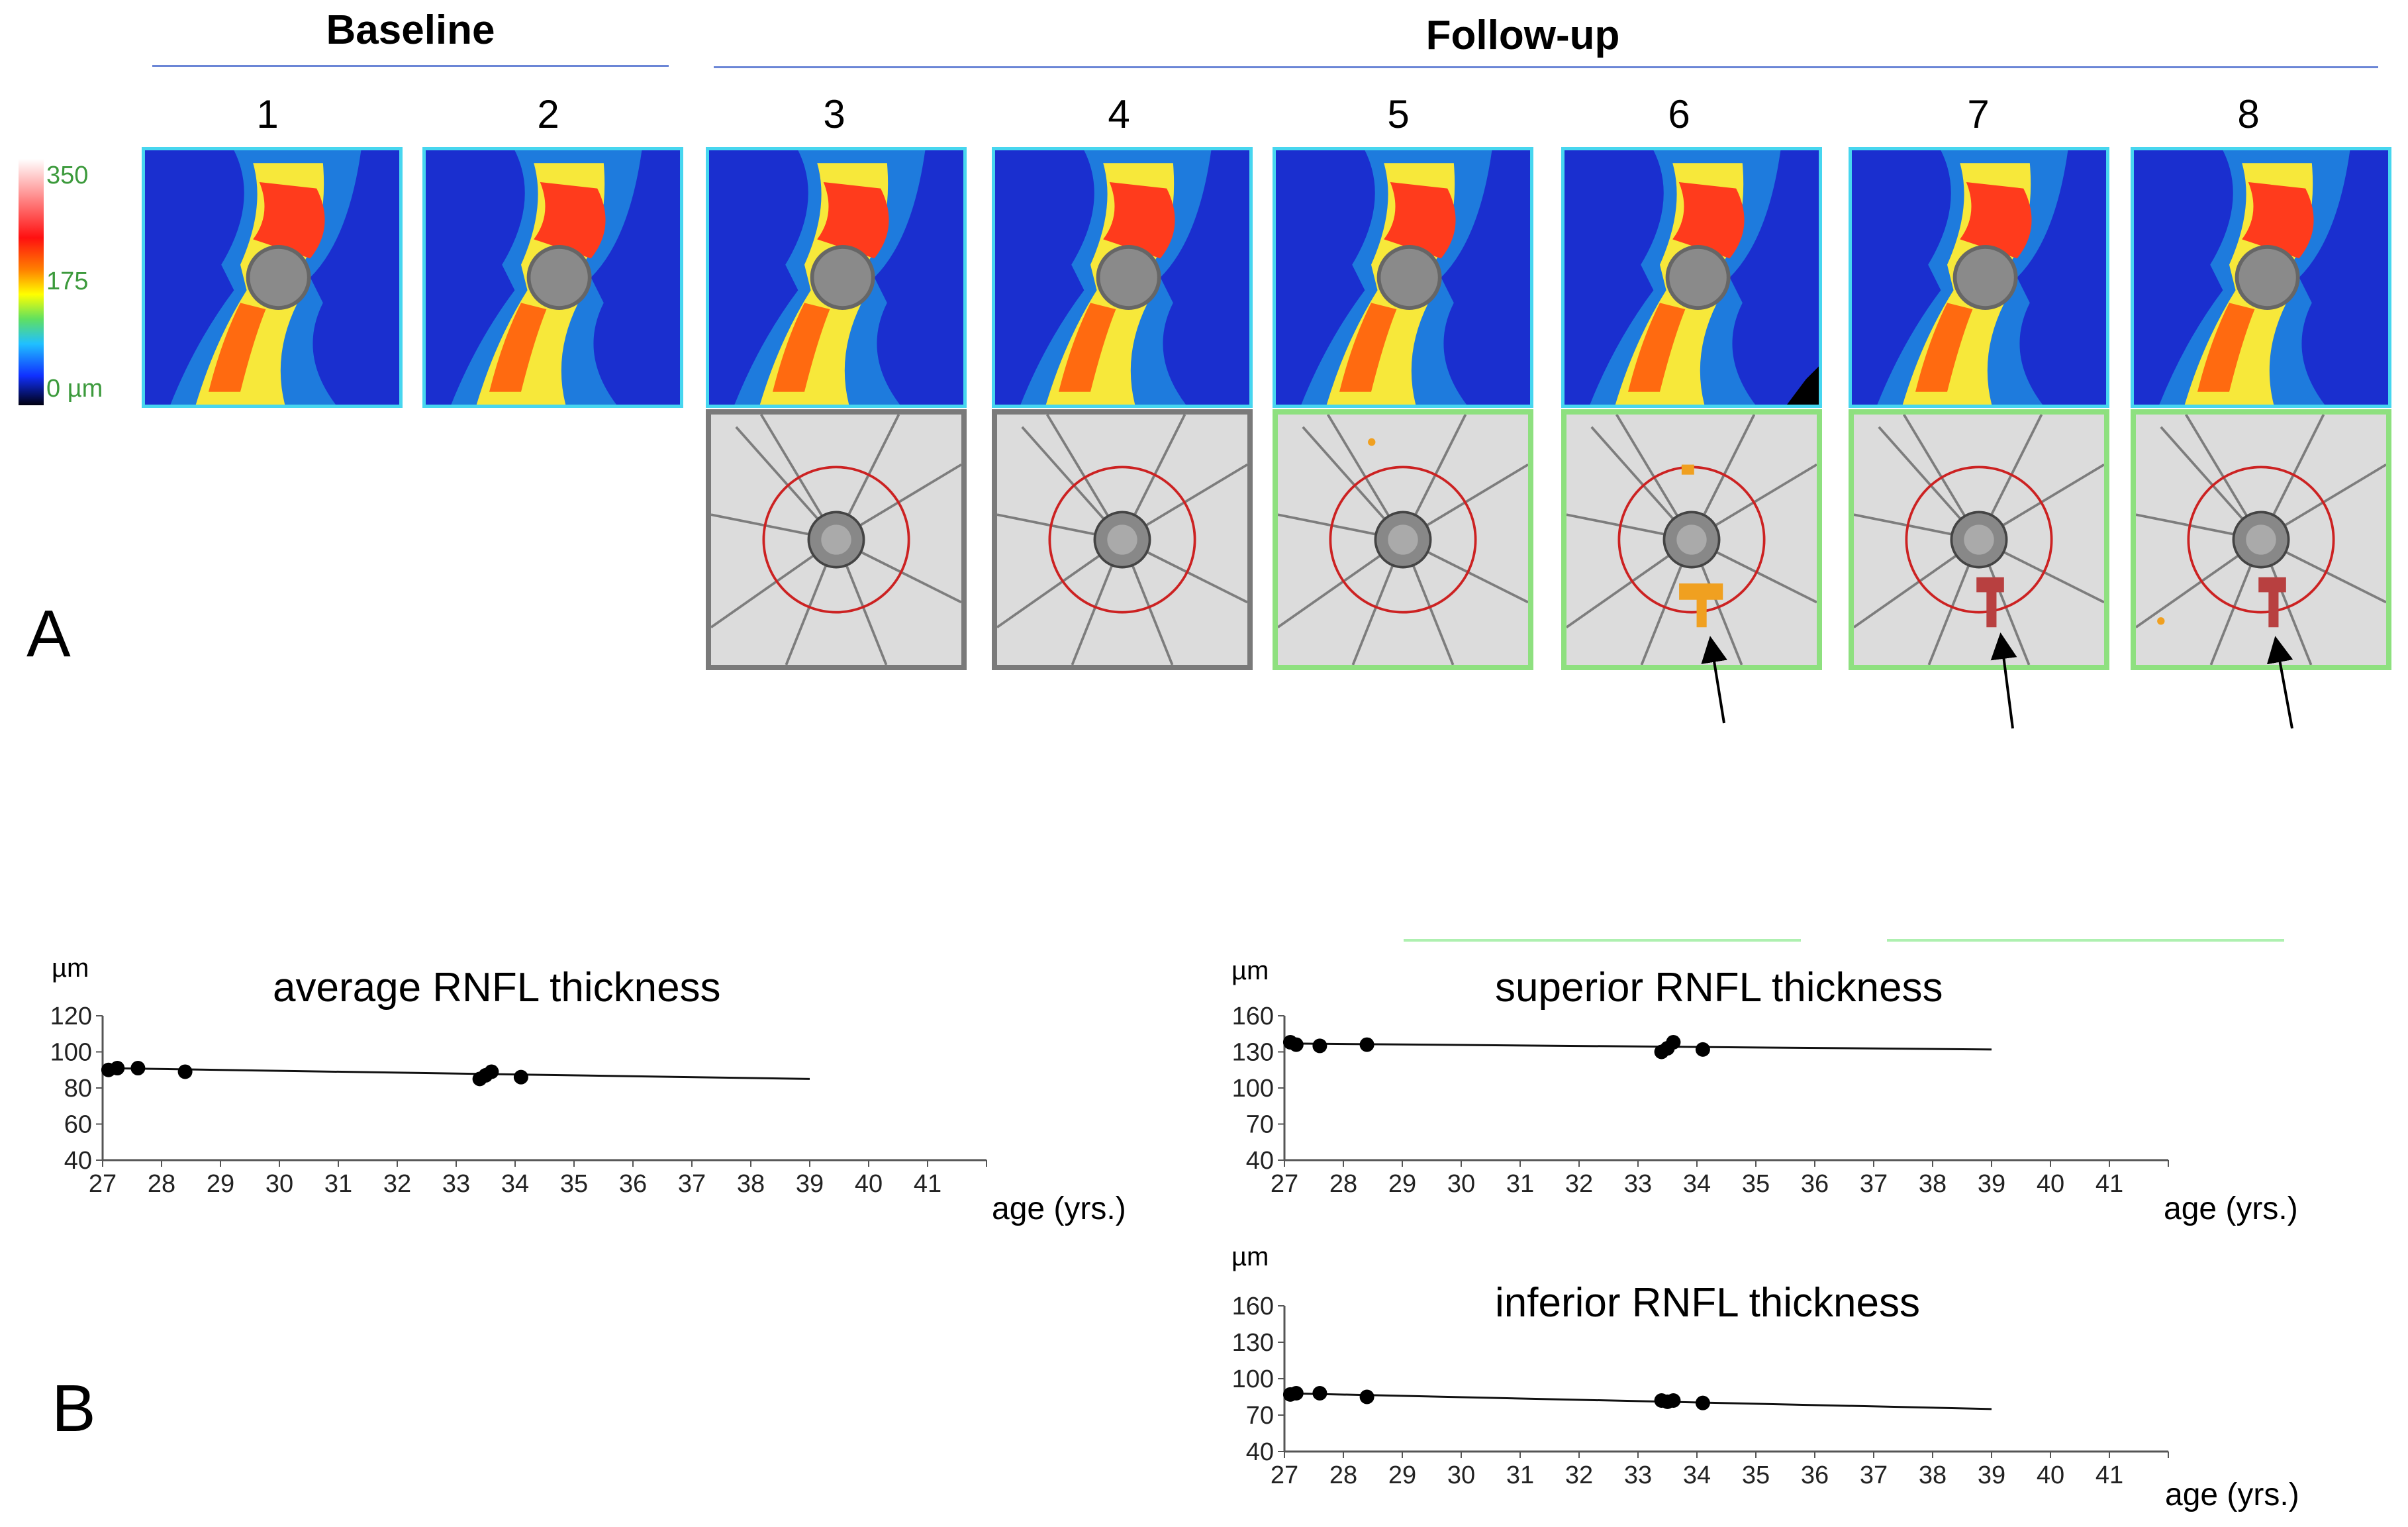 The height and width of the screenshot is (1527, 2408). What do you see at coordinates (2231, 1209) in the screenshot?
I see `chart2-xlabel: age (yrs.)` at bounding box center [2231, 1209].